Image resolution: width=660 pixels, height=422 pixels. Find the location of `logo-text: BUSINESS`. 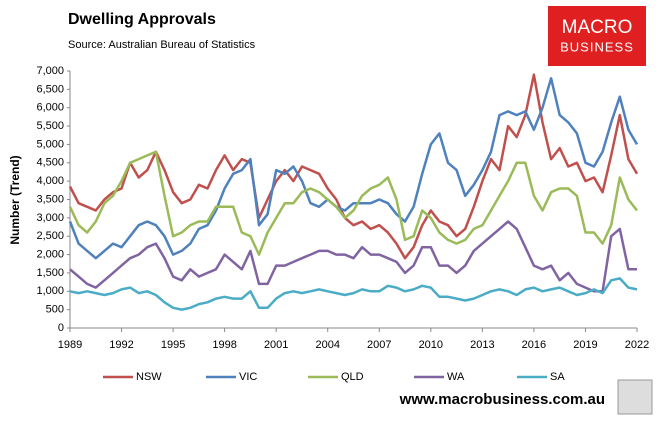

logo-text: BUSINESS is located at coordinates (597, 46).